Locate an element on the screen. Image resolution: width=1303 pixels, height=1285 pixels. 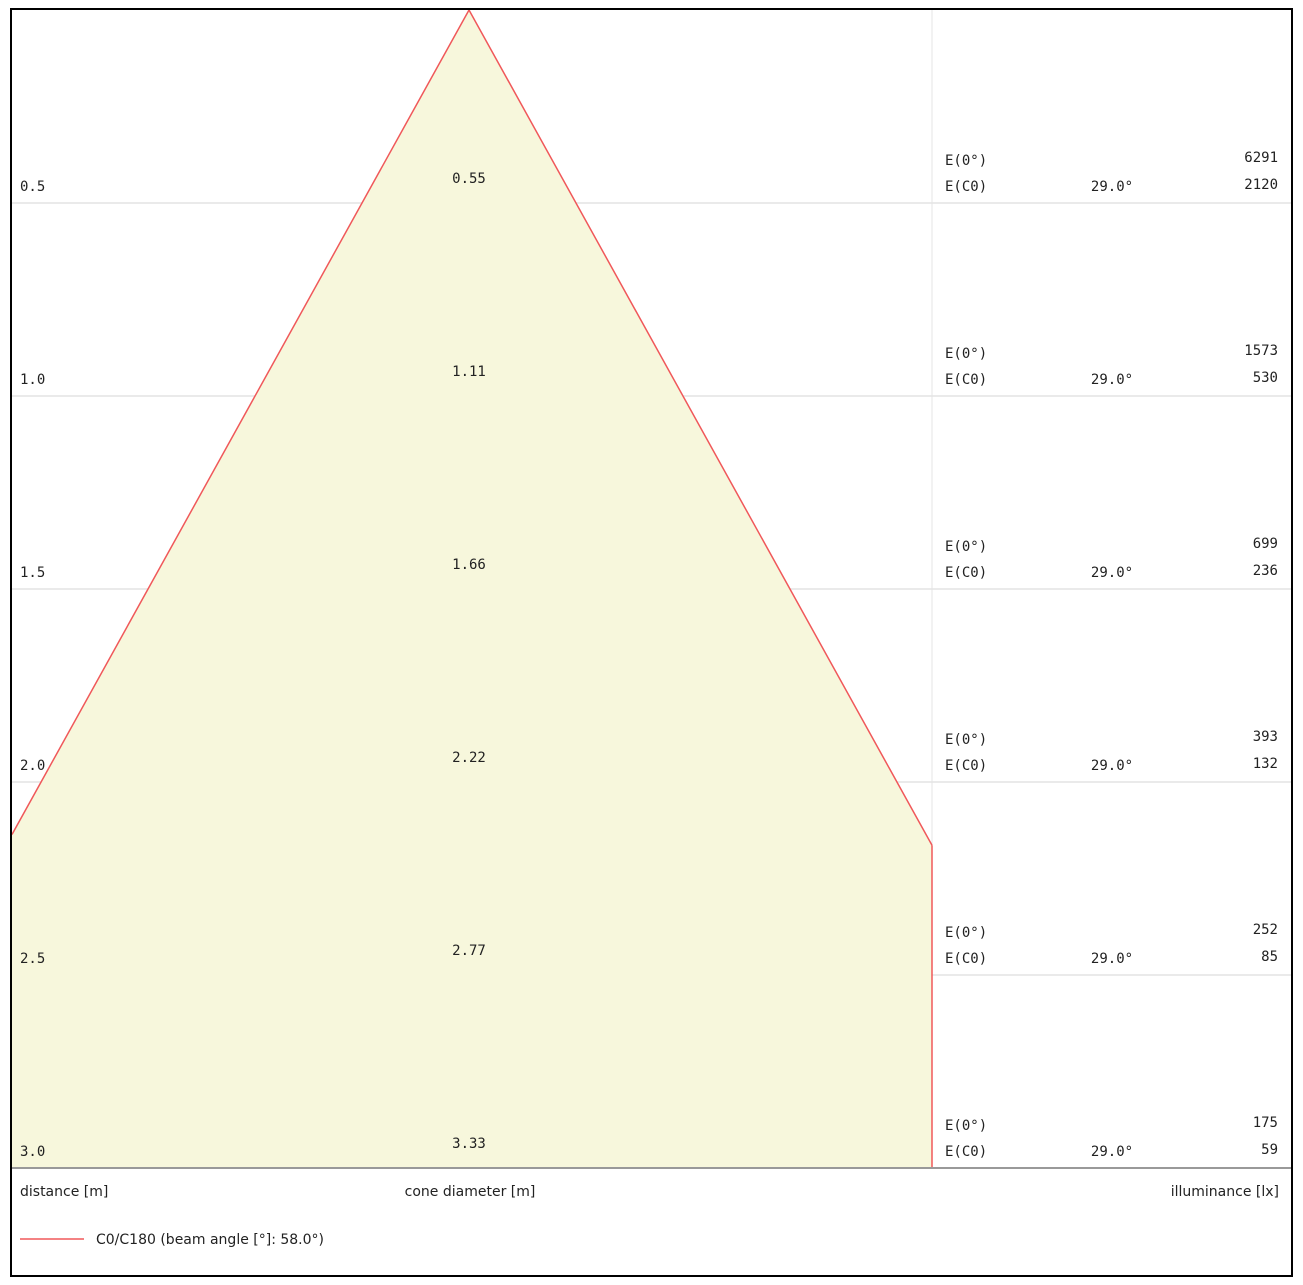
cone-diameter-label: 0.55 is located at coordinates (469, 179).